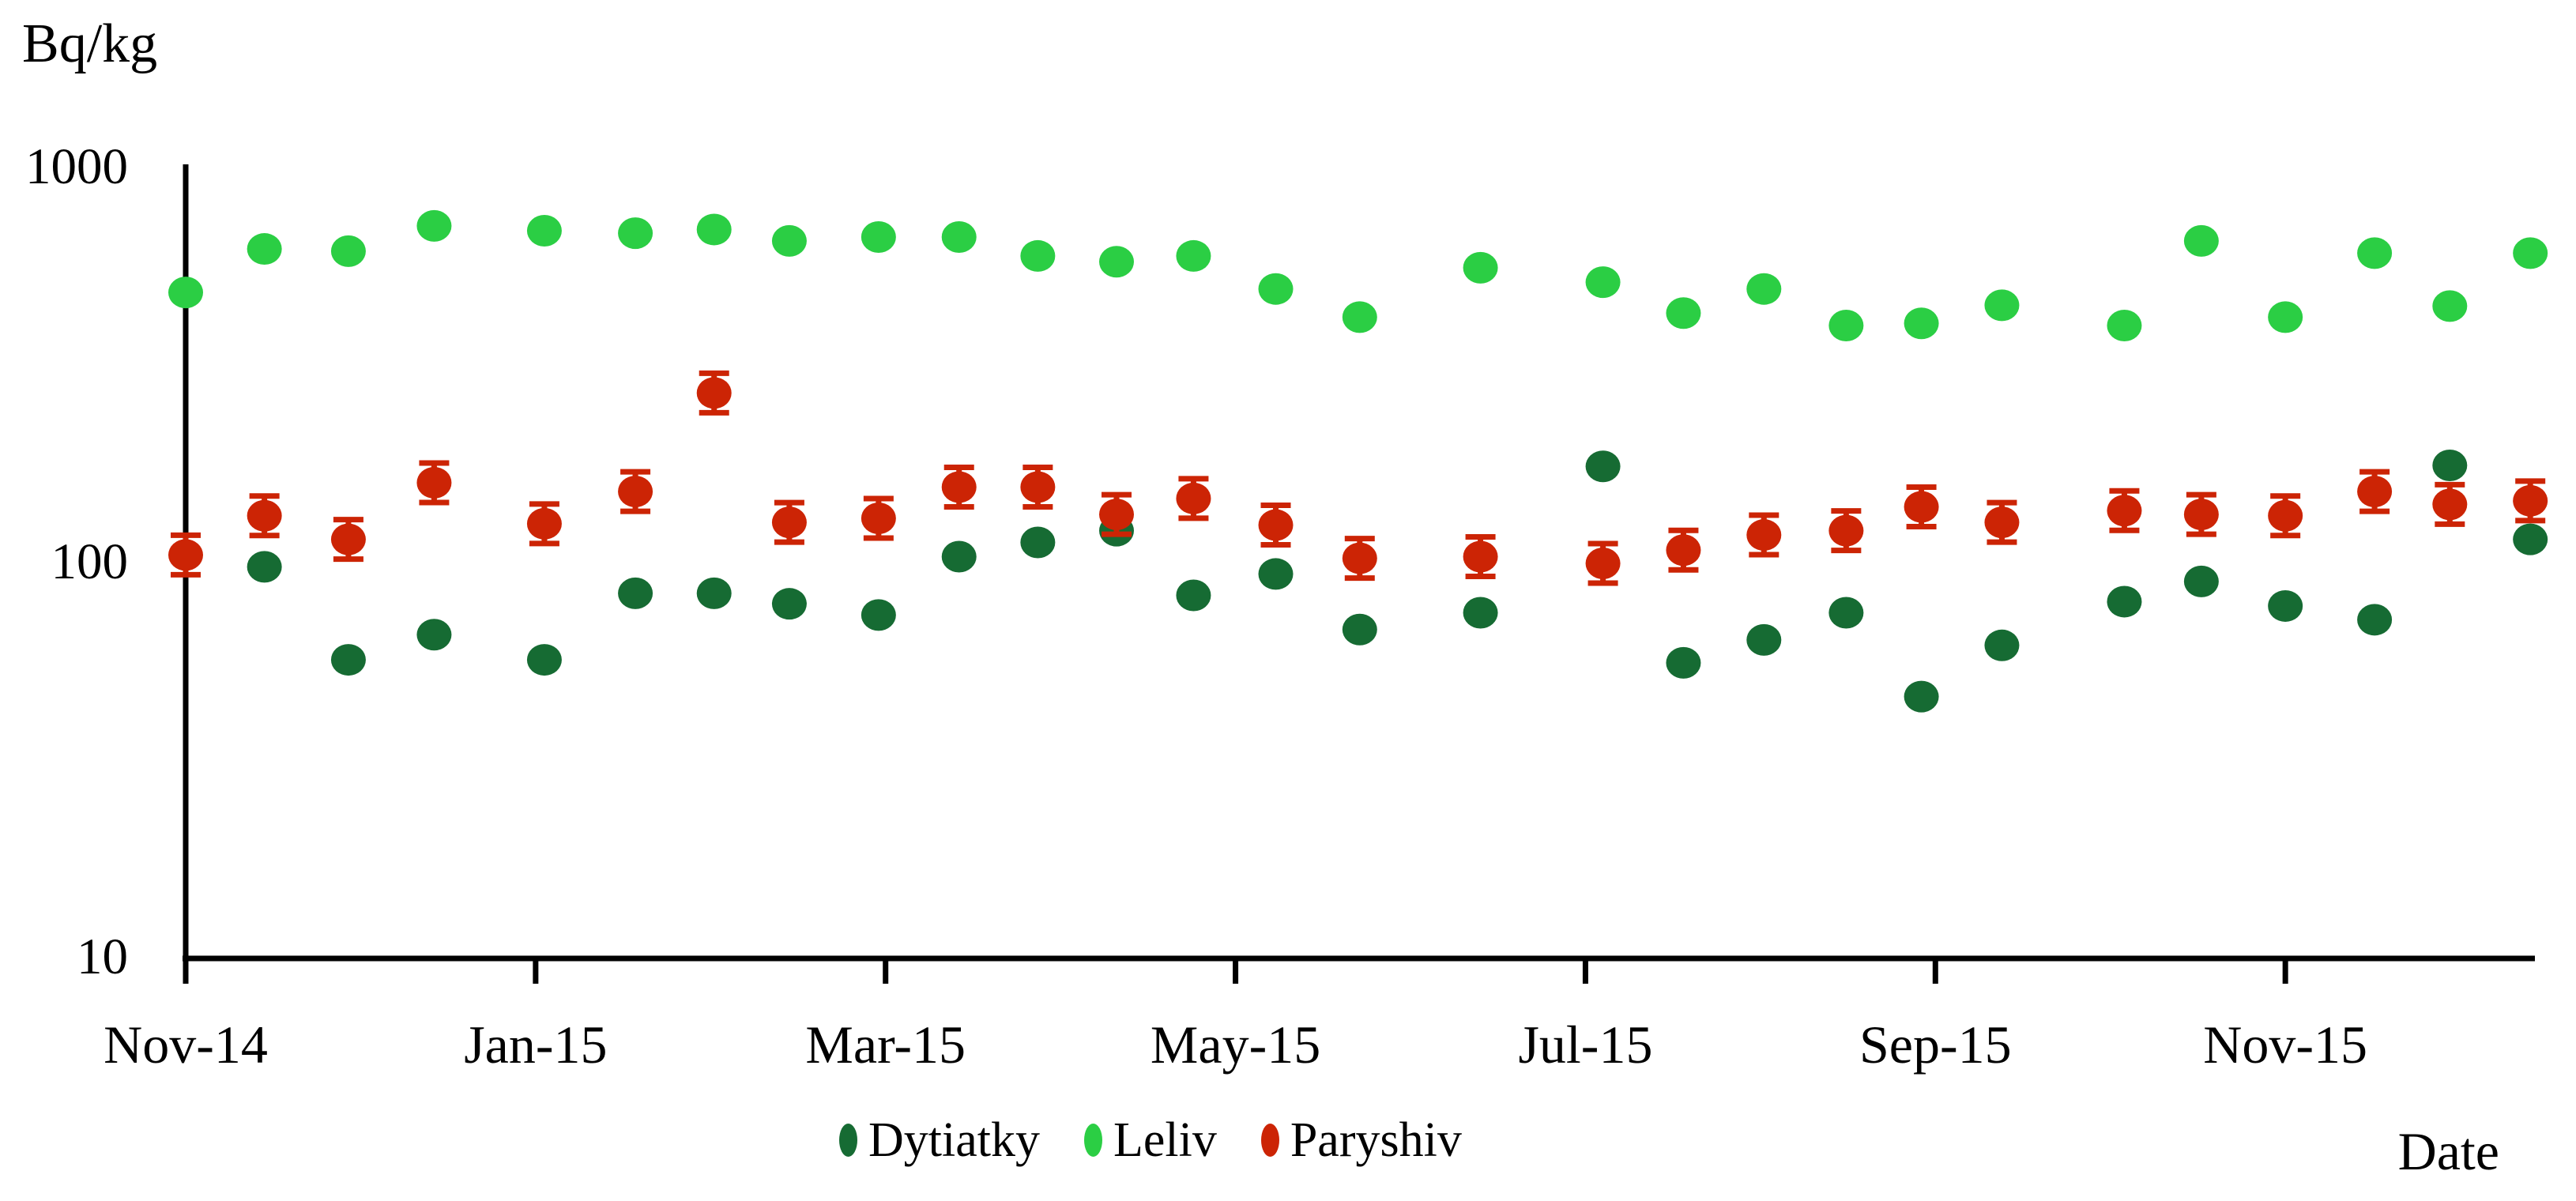  What do you see at coordinates (2448, 1151) in the screenshot?
I see `x-axis-title: Date` at bounding box center [2448, 1151].